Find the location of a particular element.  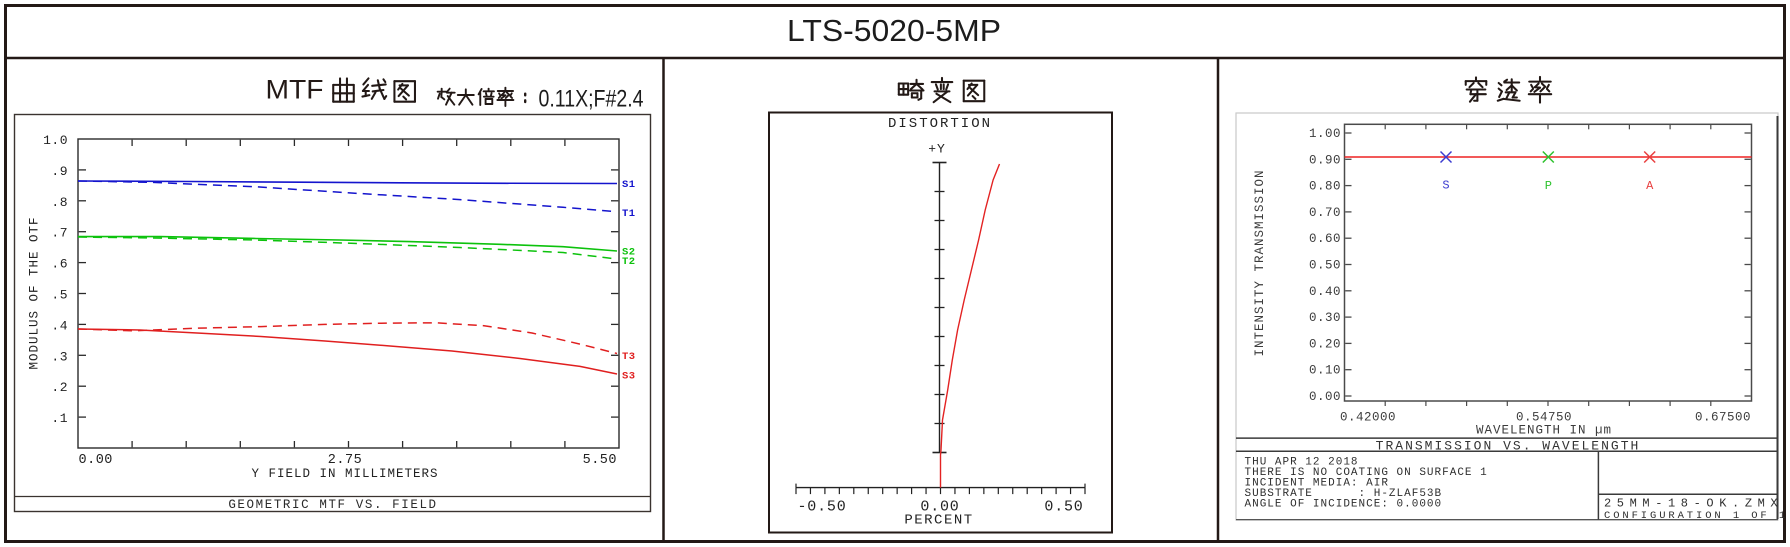

svg-text: 0.11X;F#2.4 is located at coordinates (591, 99).